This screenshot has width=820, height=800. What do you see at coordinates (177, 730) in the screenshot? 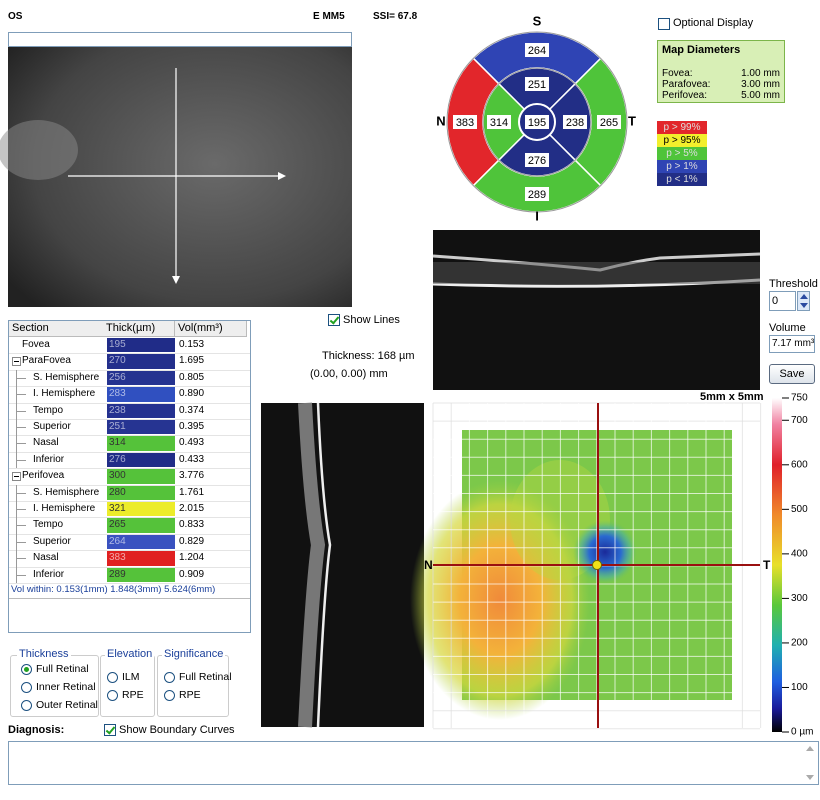
I see `boundary-label: Show Boundary Curves` at bounding box center [177, 730].